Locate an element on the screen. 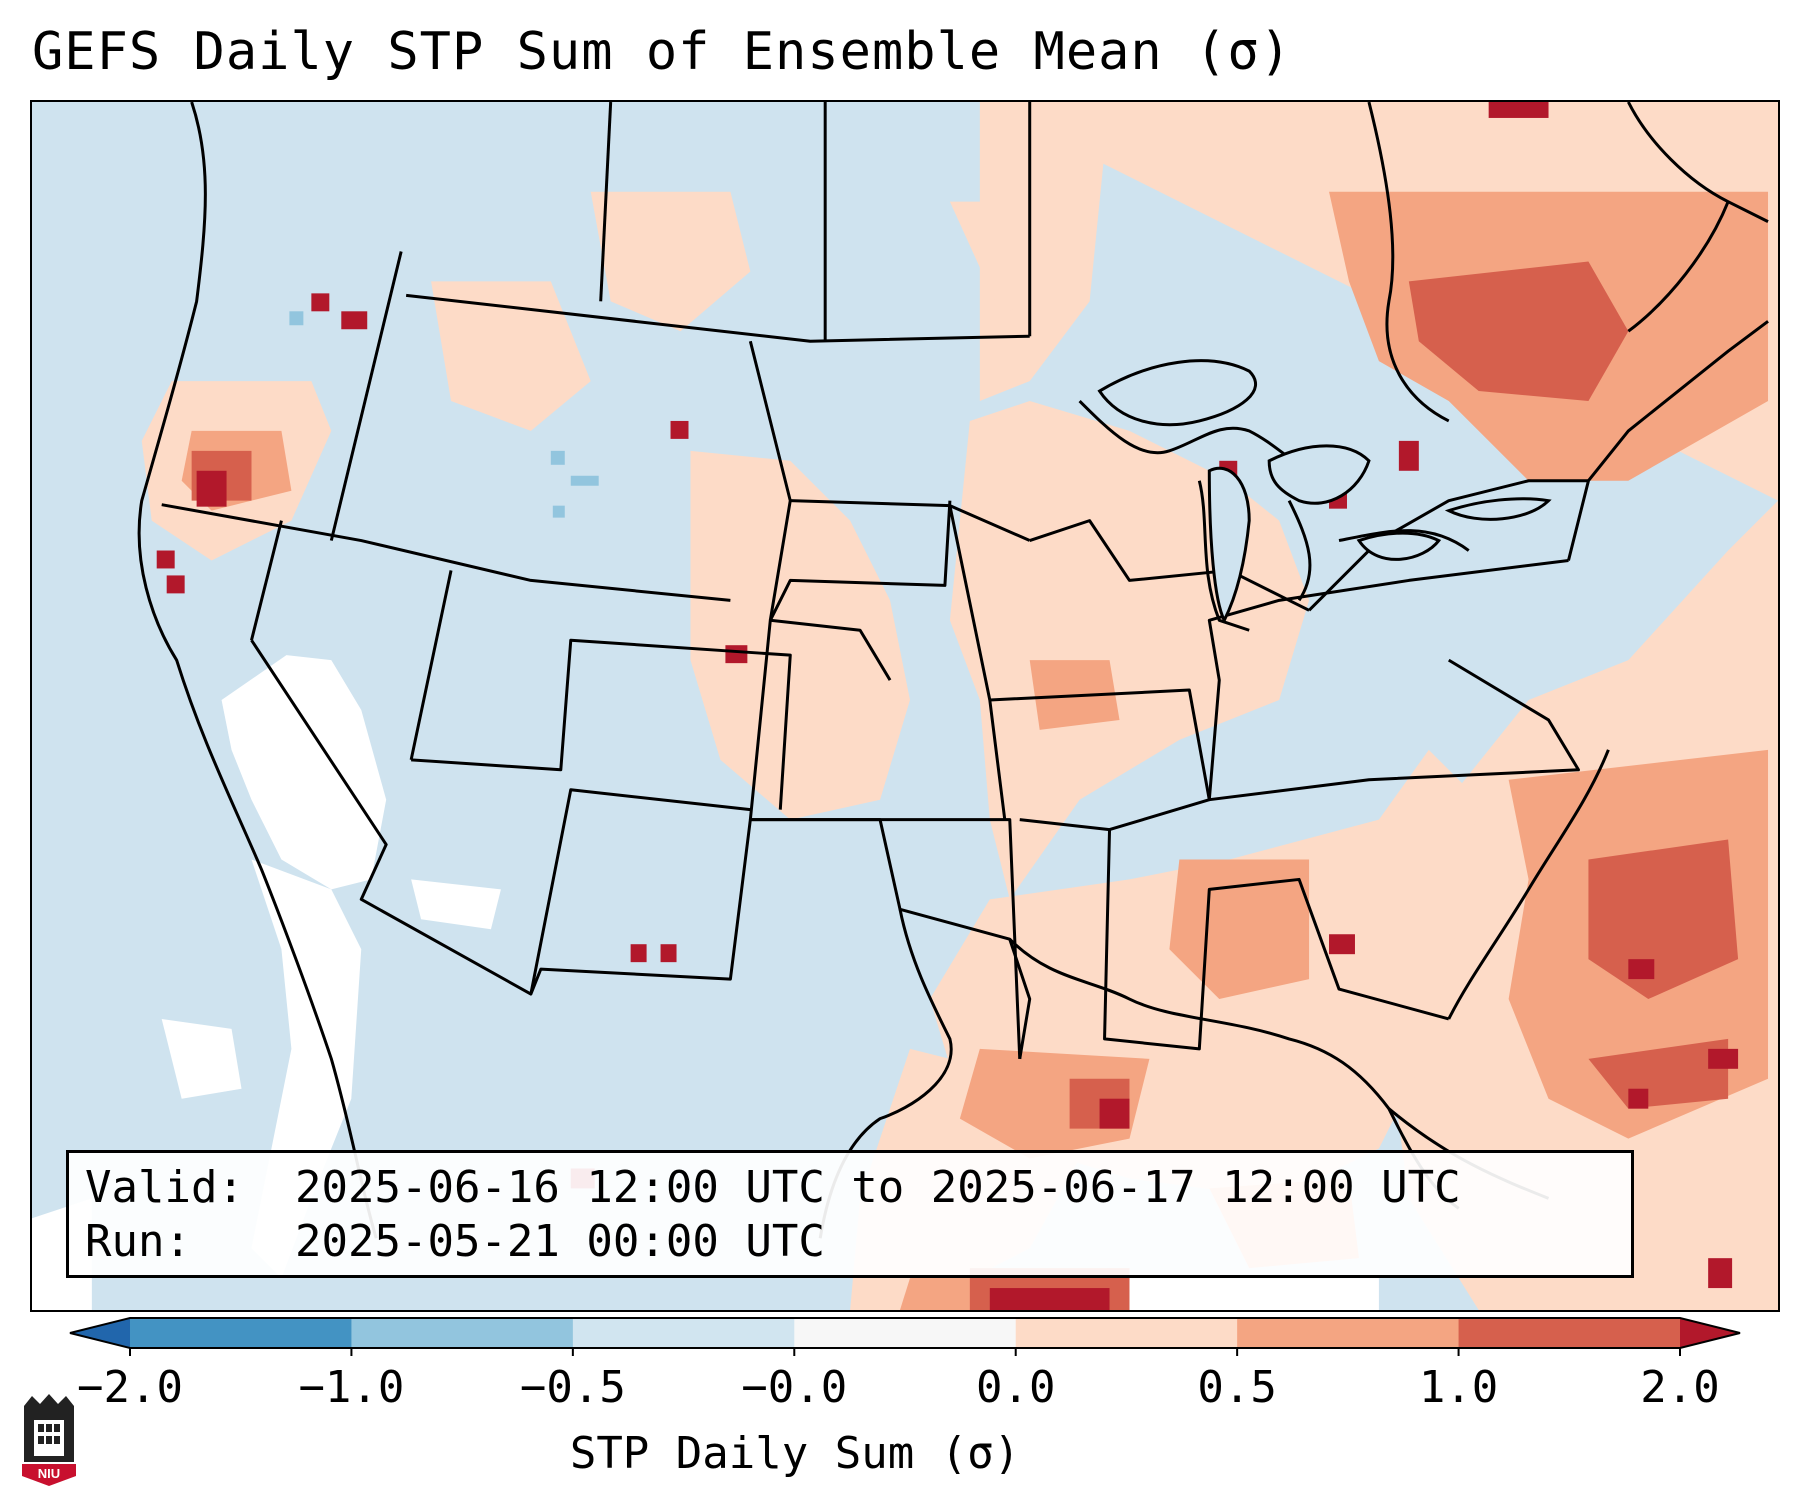  colorbar-tick-label: −1.0 is located at coordinates (351, 1387).